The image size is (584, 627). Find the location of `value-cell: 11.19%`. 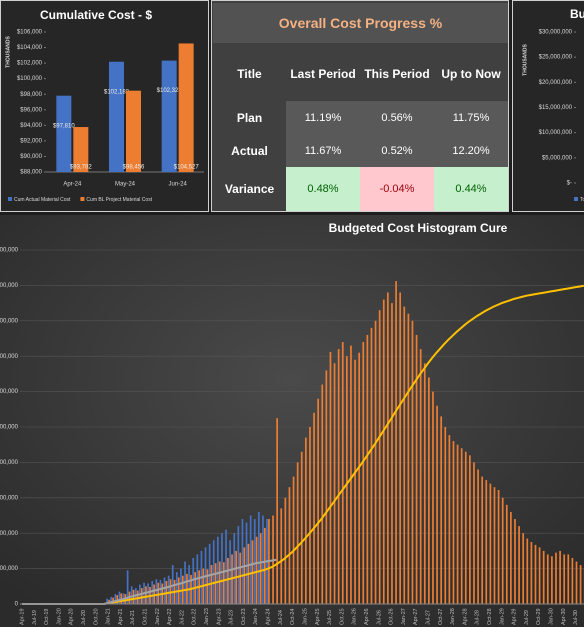

value-cell: 11.19% is located at coordinates (323, 117).